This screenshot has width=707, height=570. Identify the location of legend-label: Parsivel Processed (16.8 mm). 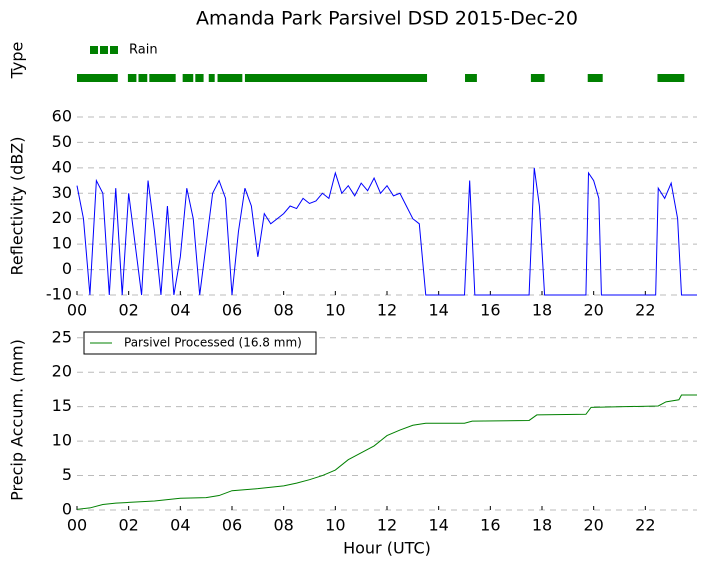
(213, 343).